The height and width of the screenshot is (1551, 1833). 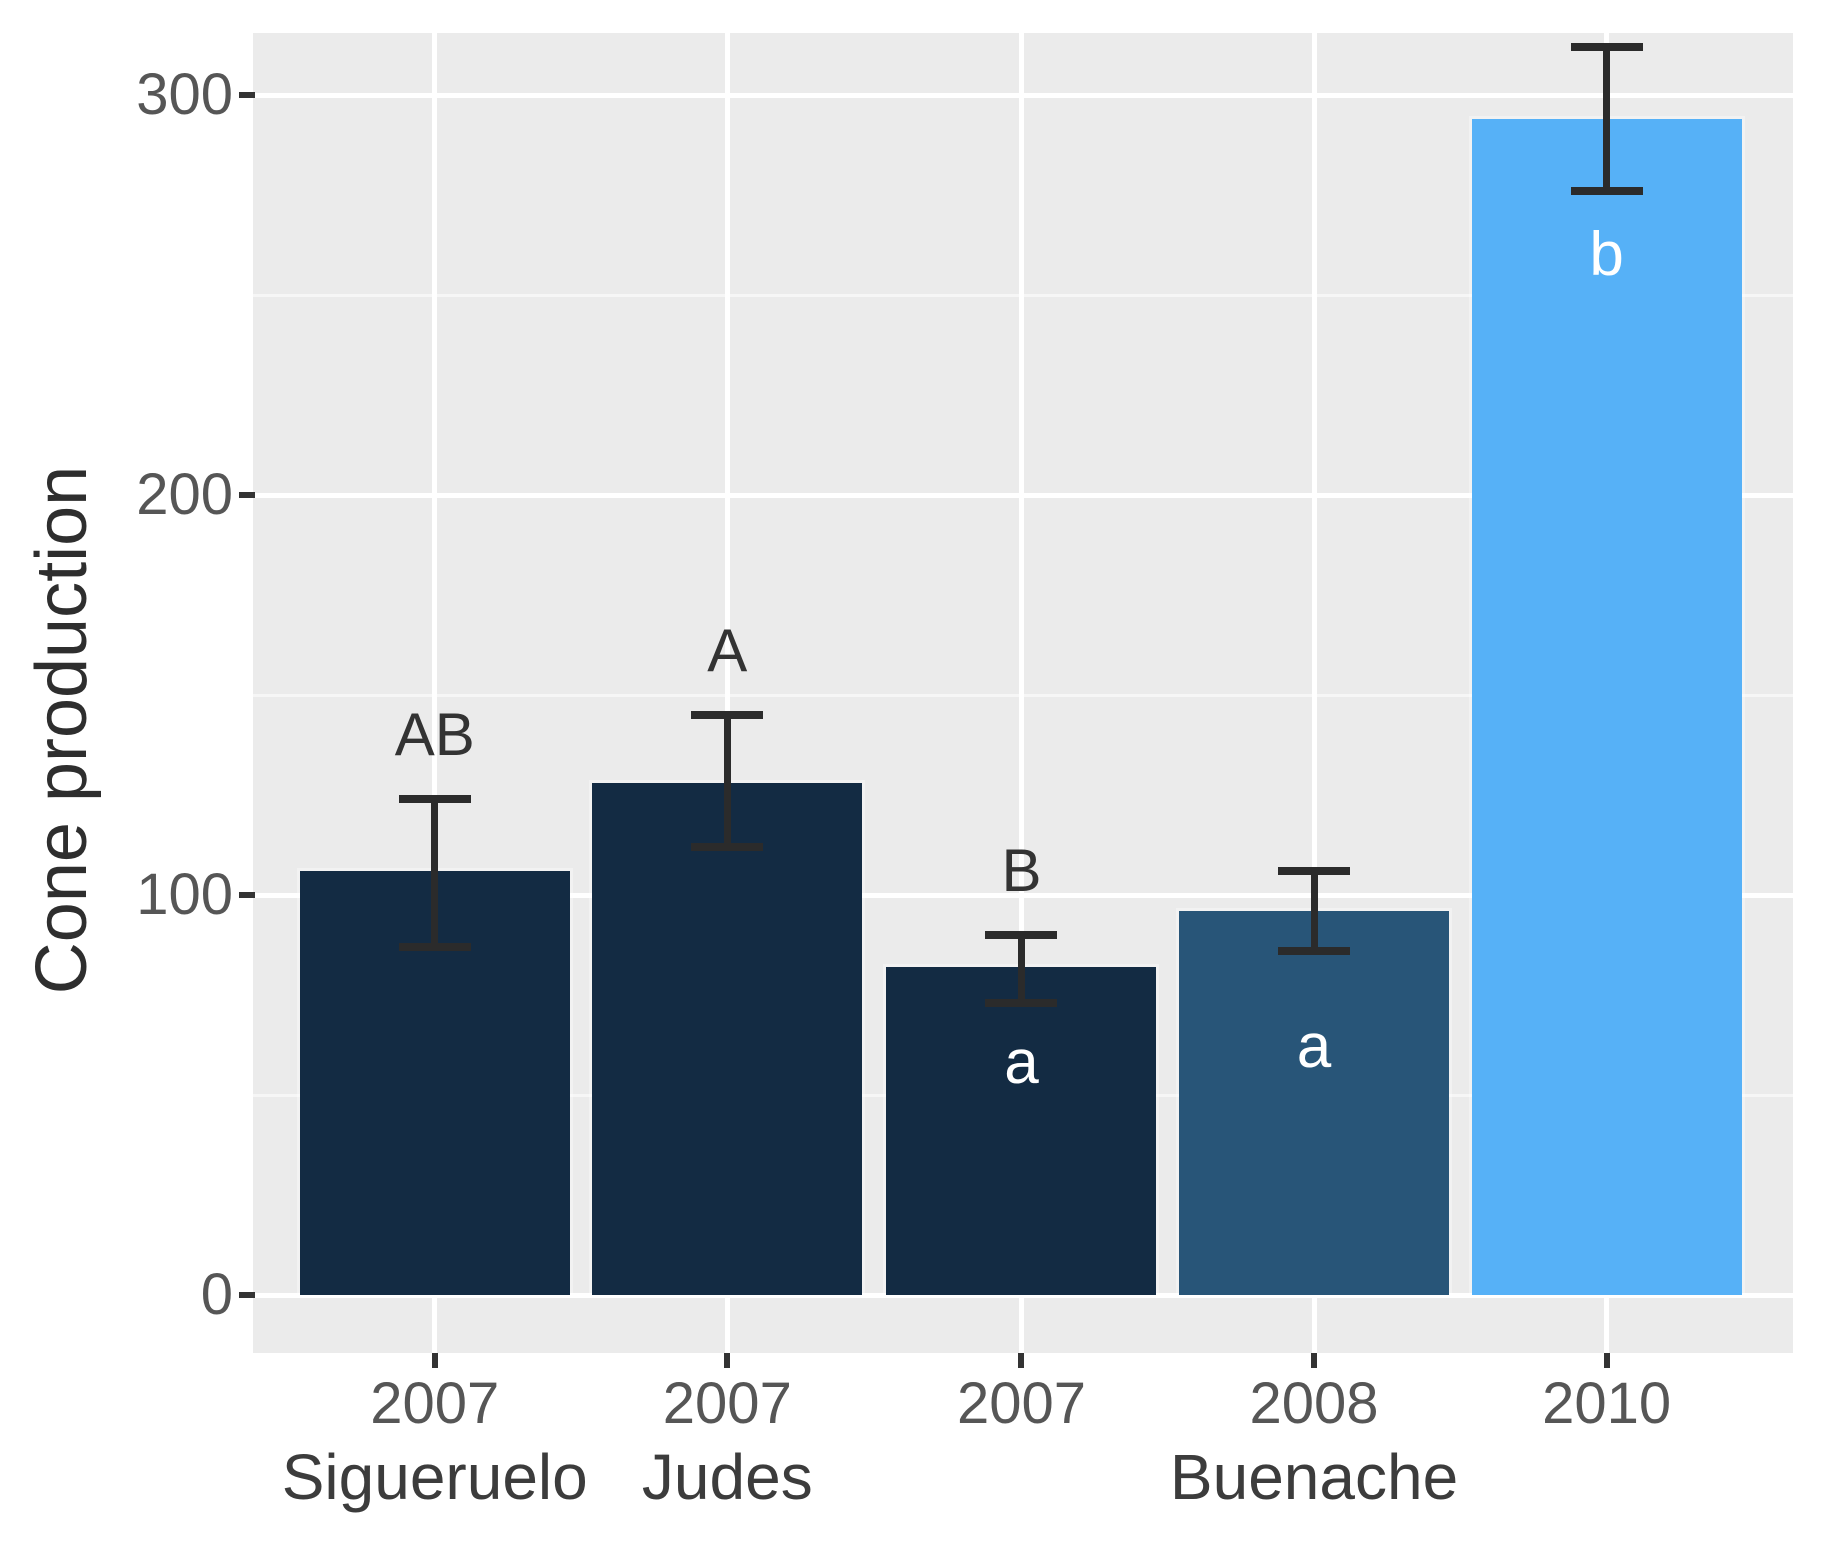 I want to click on y-tick-label: 100, so click(x=184, y=894).